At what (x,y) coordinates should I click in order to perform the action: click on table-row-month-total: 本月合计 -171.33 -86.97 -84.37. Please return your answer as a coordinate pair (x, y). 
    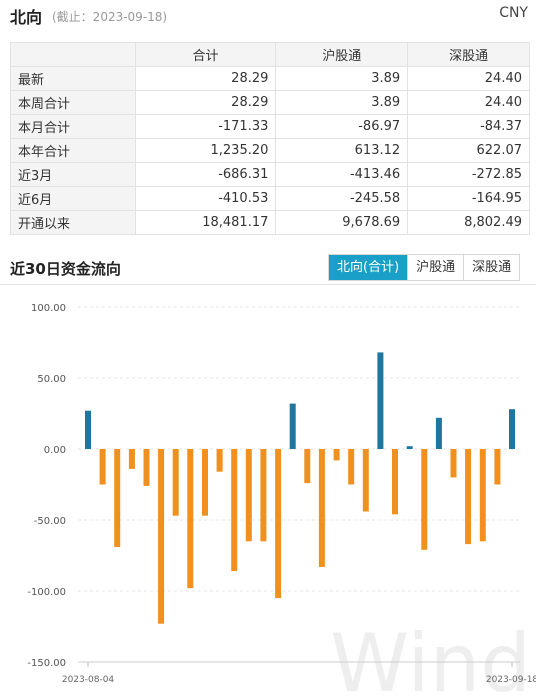
    Looking at the image, I should click on (270, 126).